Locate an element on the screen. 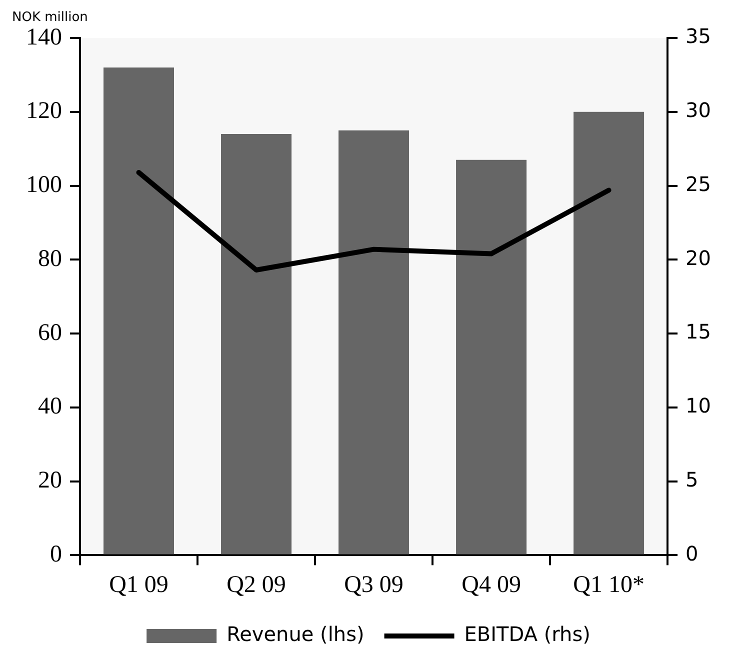  y-tick-label: 140 is located at coordinates (44, 37).